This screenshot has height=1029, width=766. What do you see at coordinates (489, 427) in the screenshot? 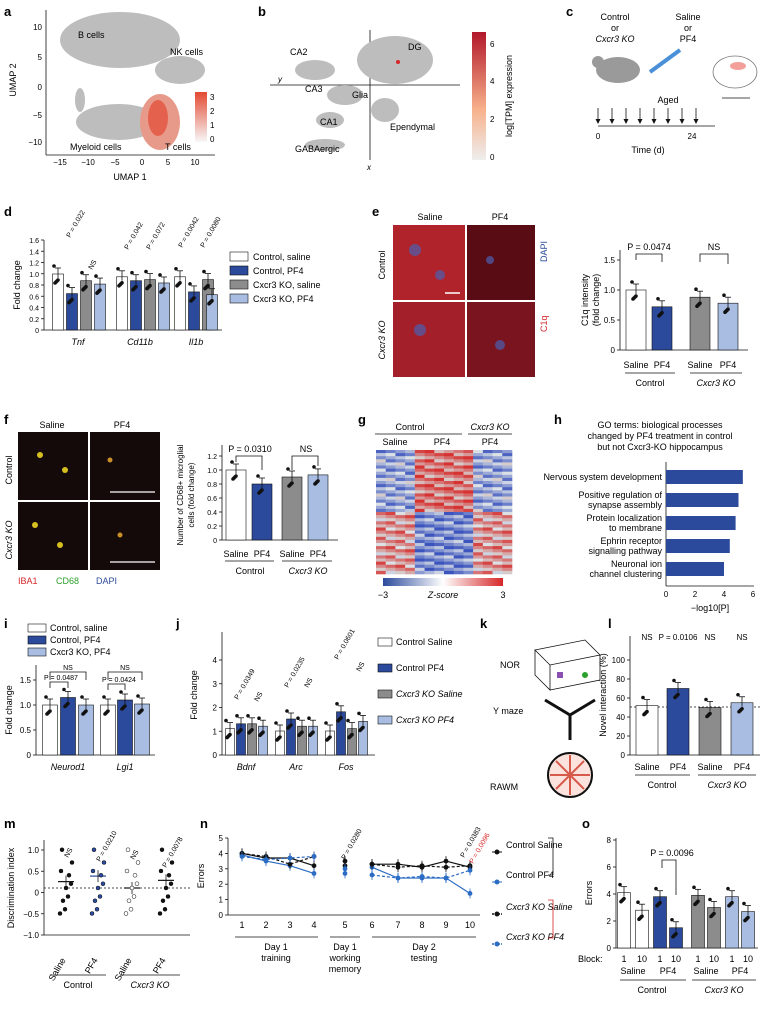
I see `g-top-ko: Cxcr3 KO` at bounding box center [489, 427].